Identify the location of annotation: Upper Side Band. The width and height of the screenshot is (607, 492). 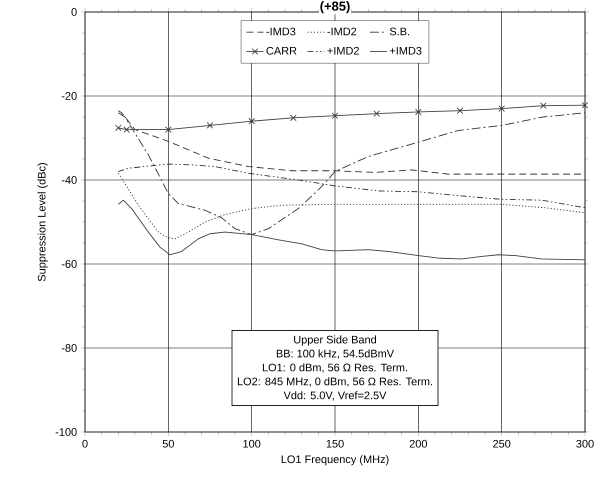
(335, 340).